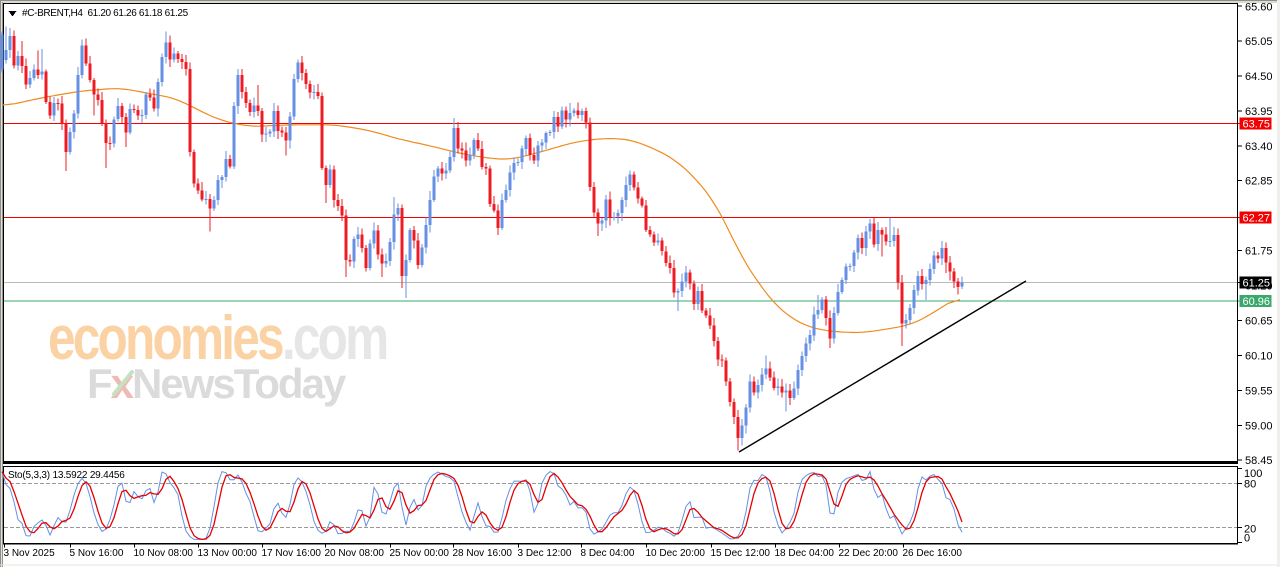 The height and width of the screenshot is (567, 1280). What do you see at coordinates (355, 553) in the screenshot?
I see `svg-text: 20 Nov 08:00` at bounding box center [355, 553].